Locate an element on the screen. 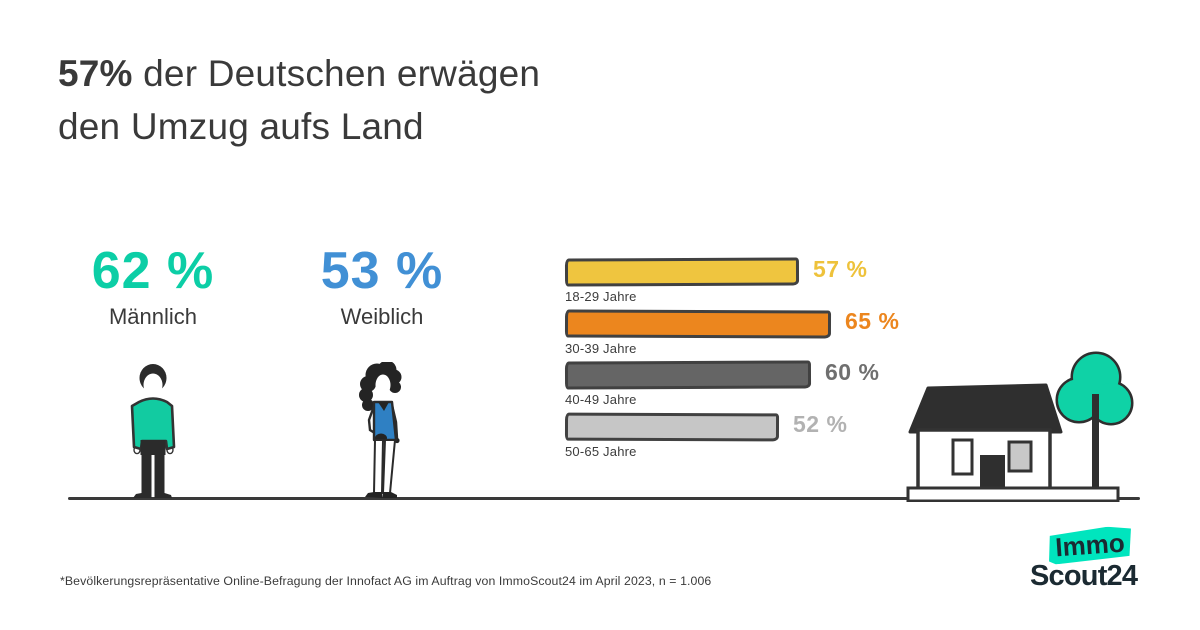 The image size is (1200, 630). headline-stat: 57% is located at coordinates (95, 73).